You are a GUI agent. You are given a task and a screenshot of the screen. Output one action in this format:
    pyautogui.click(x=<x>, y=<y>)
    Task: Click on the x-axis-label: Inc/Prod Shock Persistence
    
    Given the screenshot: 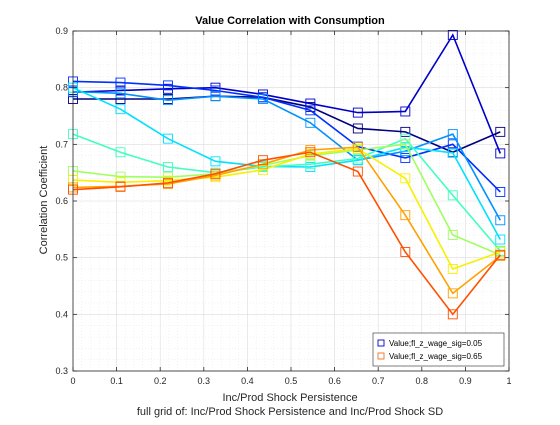 What is the action you would take?
    pyautogui.click(x=289, y=398)
    